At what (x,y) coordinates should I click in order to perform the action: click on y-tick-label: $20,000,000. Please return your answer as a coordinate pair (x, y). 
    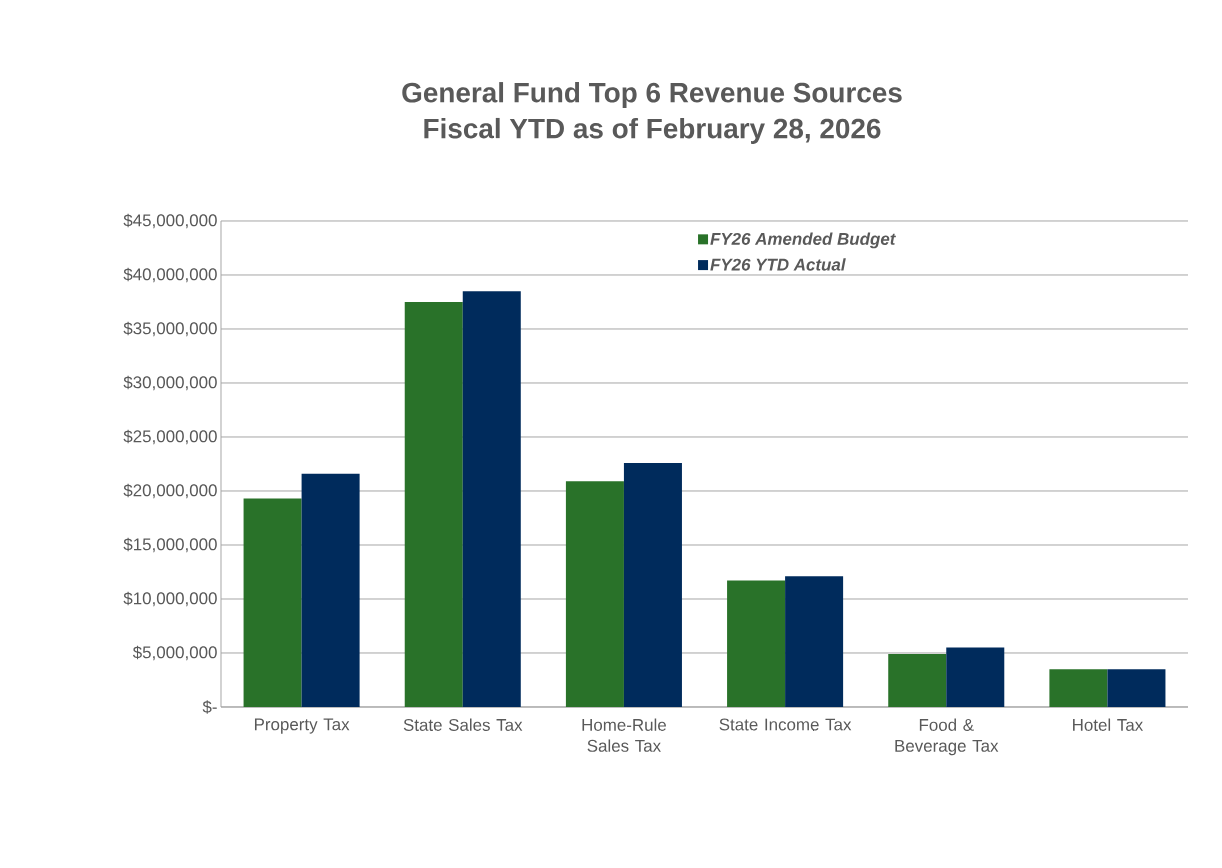
    Looking at the image, I should click on (170, 491).